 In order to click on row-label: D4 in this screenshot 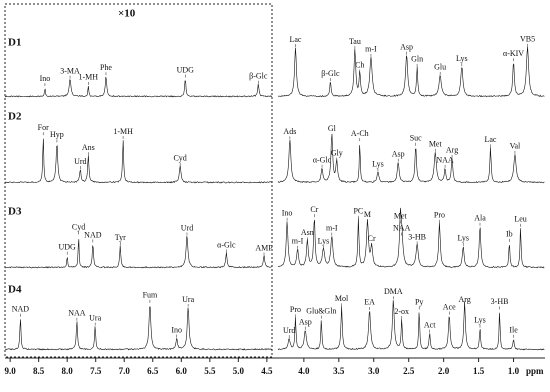, I will do `click(15, 290)`.